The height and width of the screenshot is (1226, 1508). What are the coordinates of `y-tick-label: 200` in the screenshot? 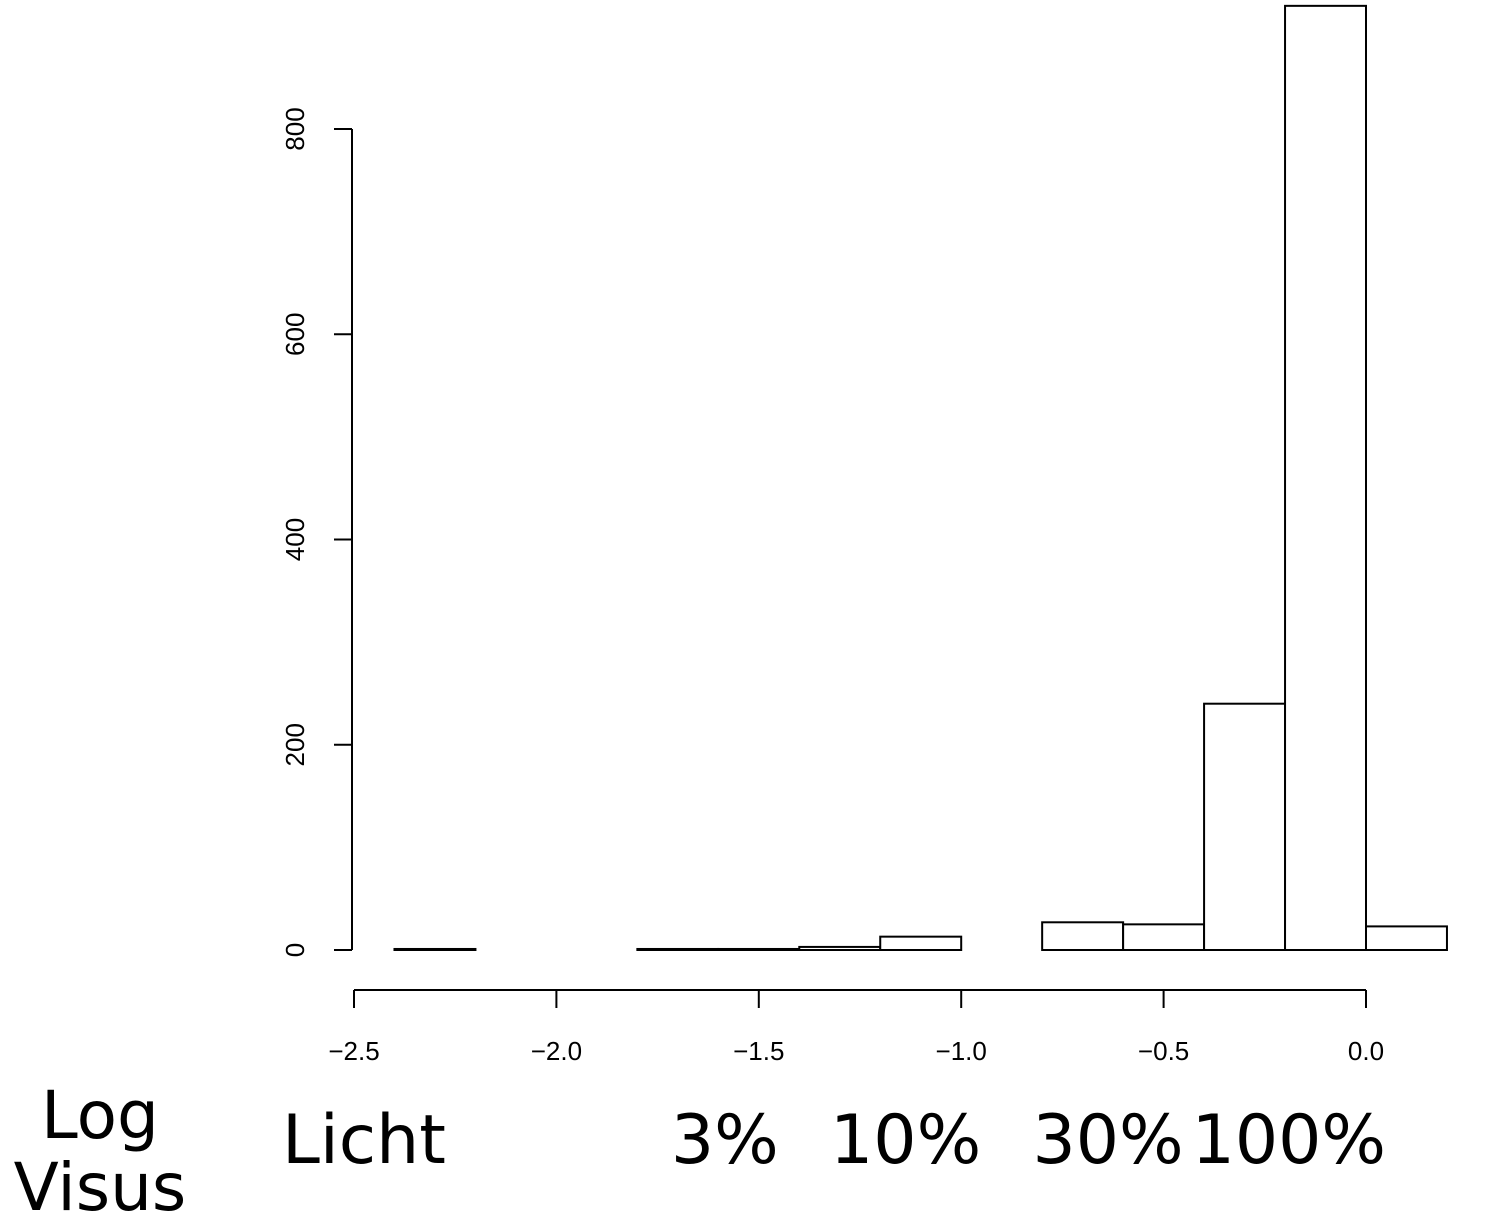 It's located at (295, 744).